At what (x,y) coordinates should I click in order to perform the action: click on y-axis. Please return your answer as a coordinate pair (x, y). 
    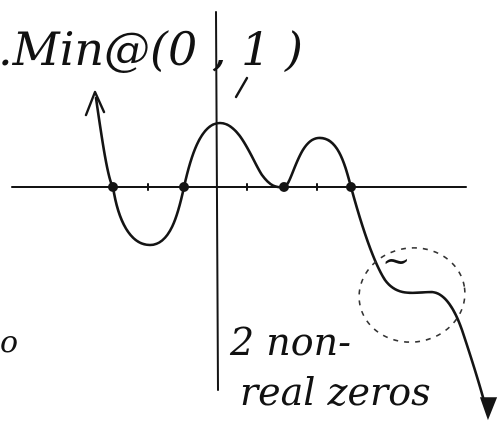
    Looking at the image, I should click on (217, 201).